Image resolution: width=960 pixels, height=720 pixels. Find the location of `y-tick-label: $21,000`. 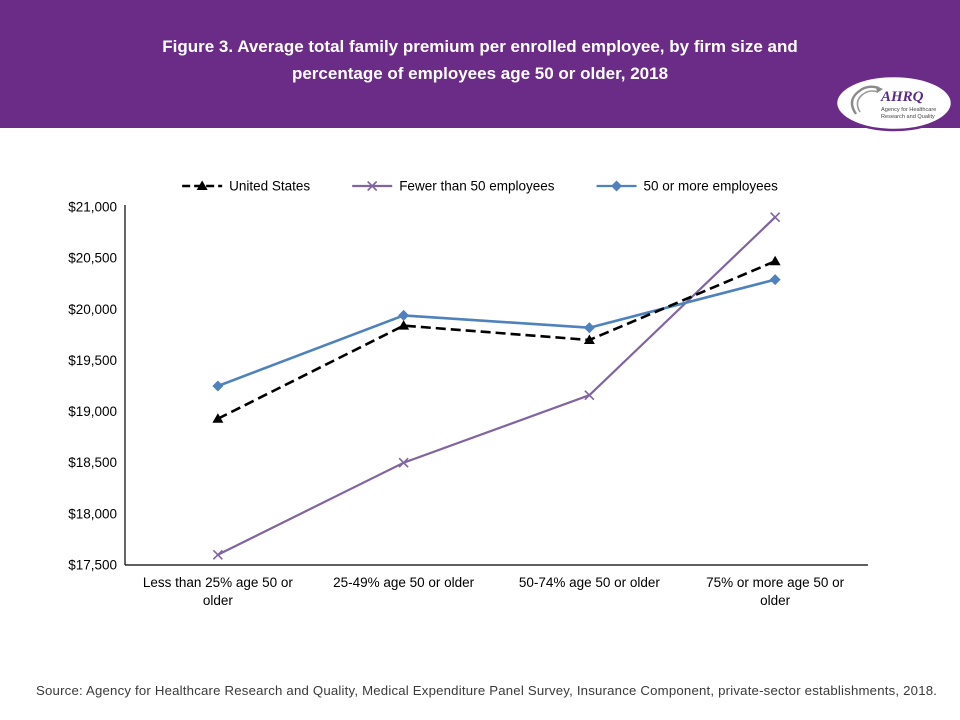

y-tick-label: $21,000 is located at coordinates (92, 207).